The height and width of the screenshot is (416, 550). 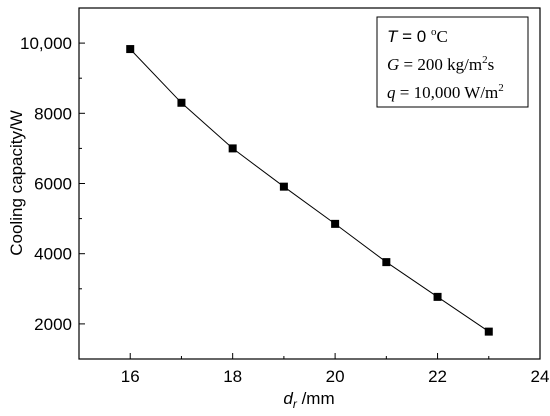 I want to click on annotation-var-q: q, so click(x=391, y=92).